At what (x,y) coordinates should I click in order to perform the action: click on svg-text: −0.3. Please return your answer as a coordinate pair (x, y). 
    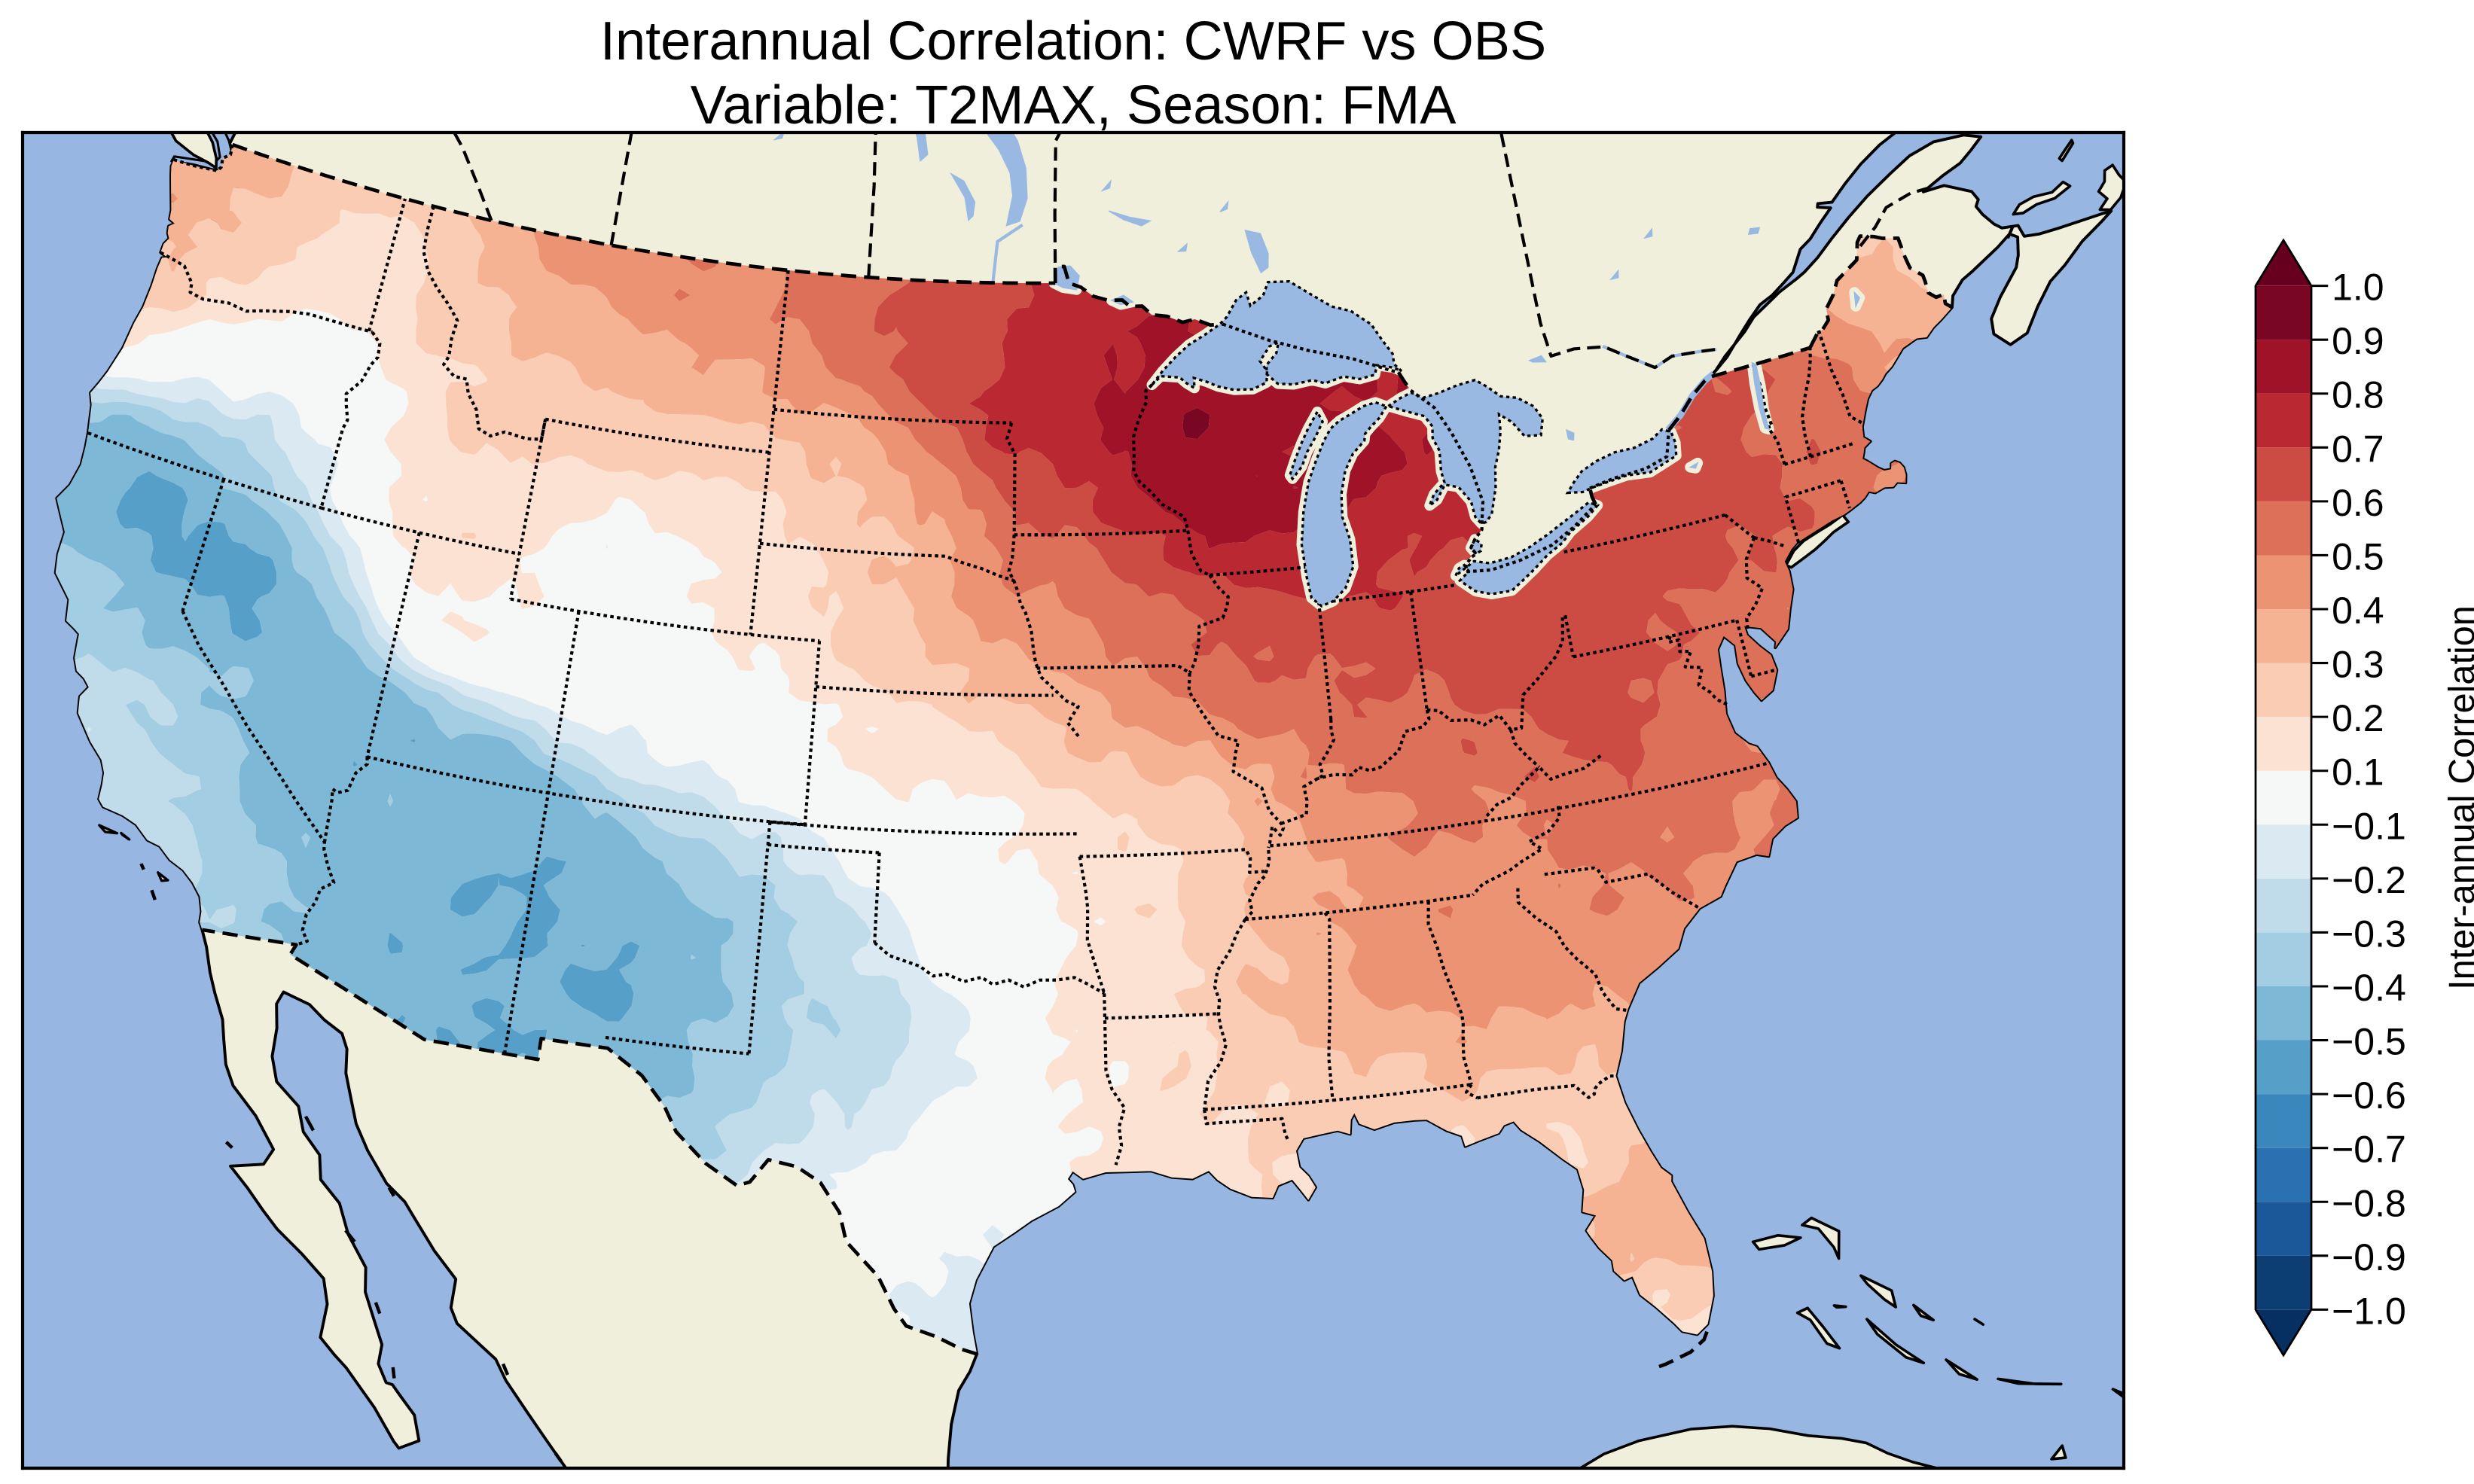
    Looking at the image, I should click on (2369, 934).